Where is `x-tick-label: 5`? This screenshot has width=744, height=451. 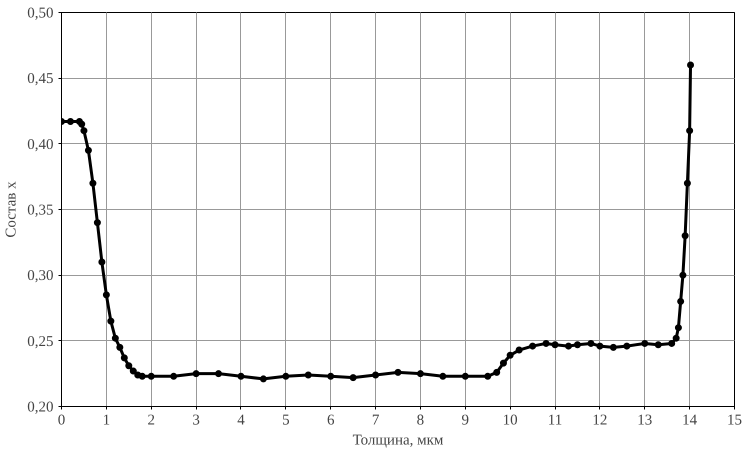 x-tick-label: 5 is located at coordinates (286, 420).